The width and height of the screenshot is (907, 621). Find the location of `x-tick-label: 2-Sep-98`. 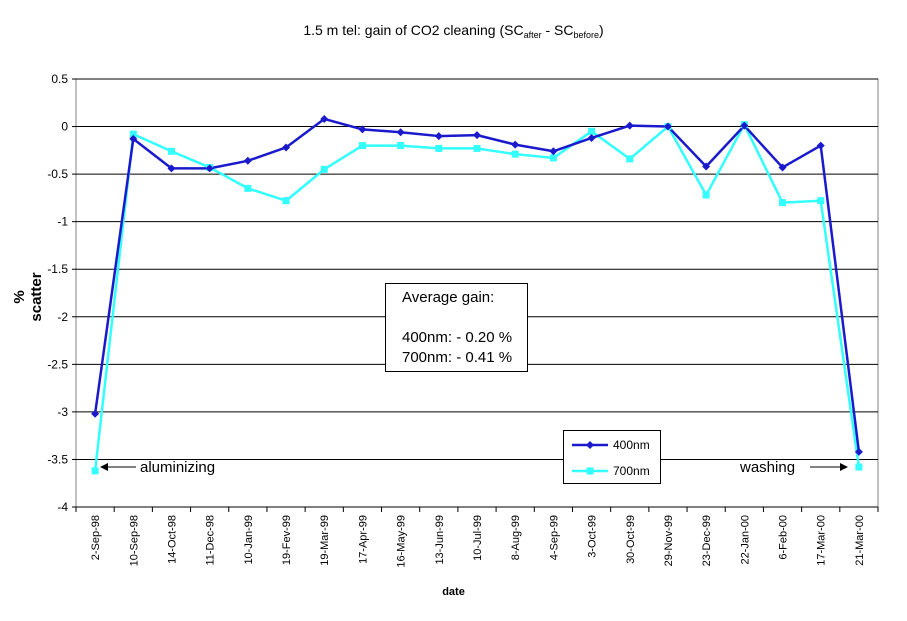

x-tick-label: 2-Sep-98 is located at coordinates (96, 537).